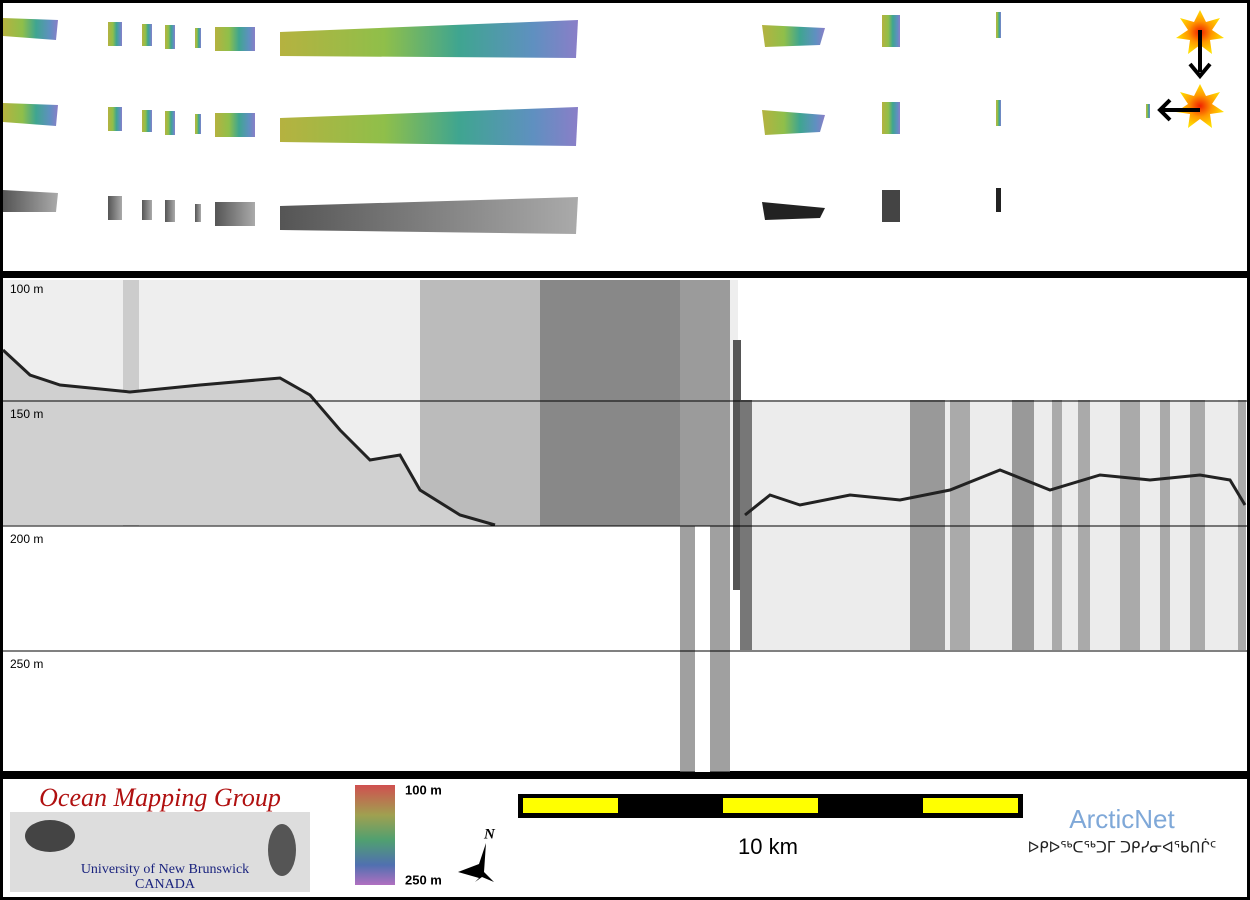 This screenshot has width=1250, height=900. What do you see at coordinates (26, 664) in the screenshot?
I see `depth-label: 250 m` at bounding box center [26, 664].